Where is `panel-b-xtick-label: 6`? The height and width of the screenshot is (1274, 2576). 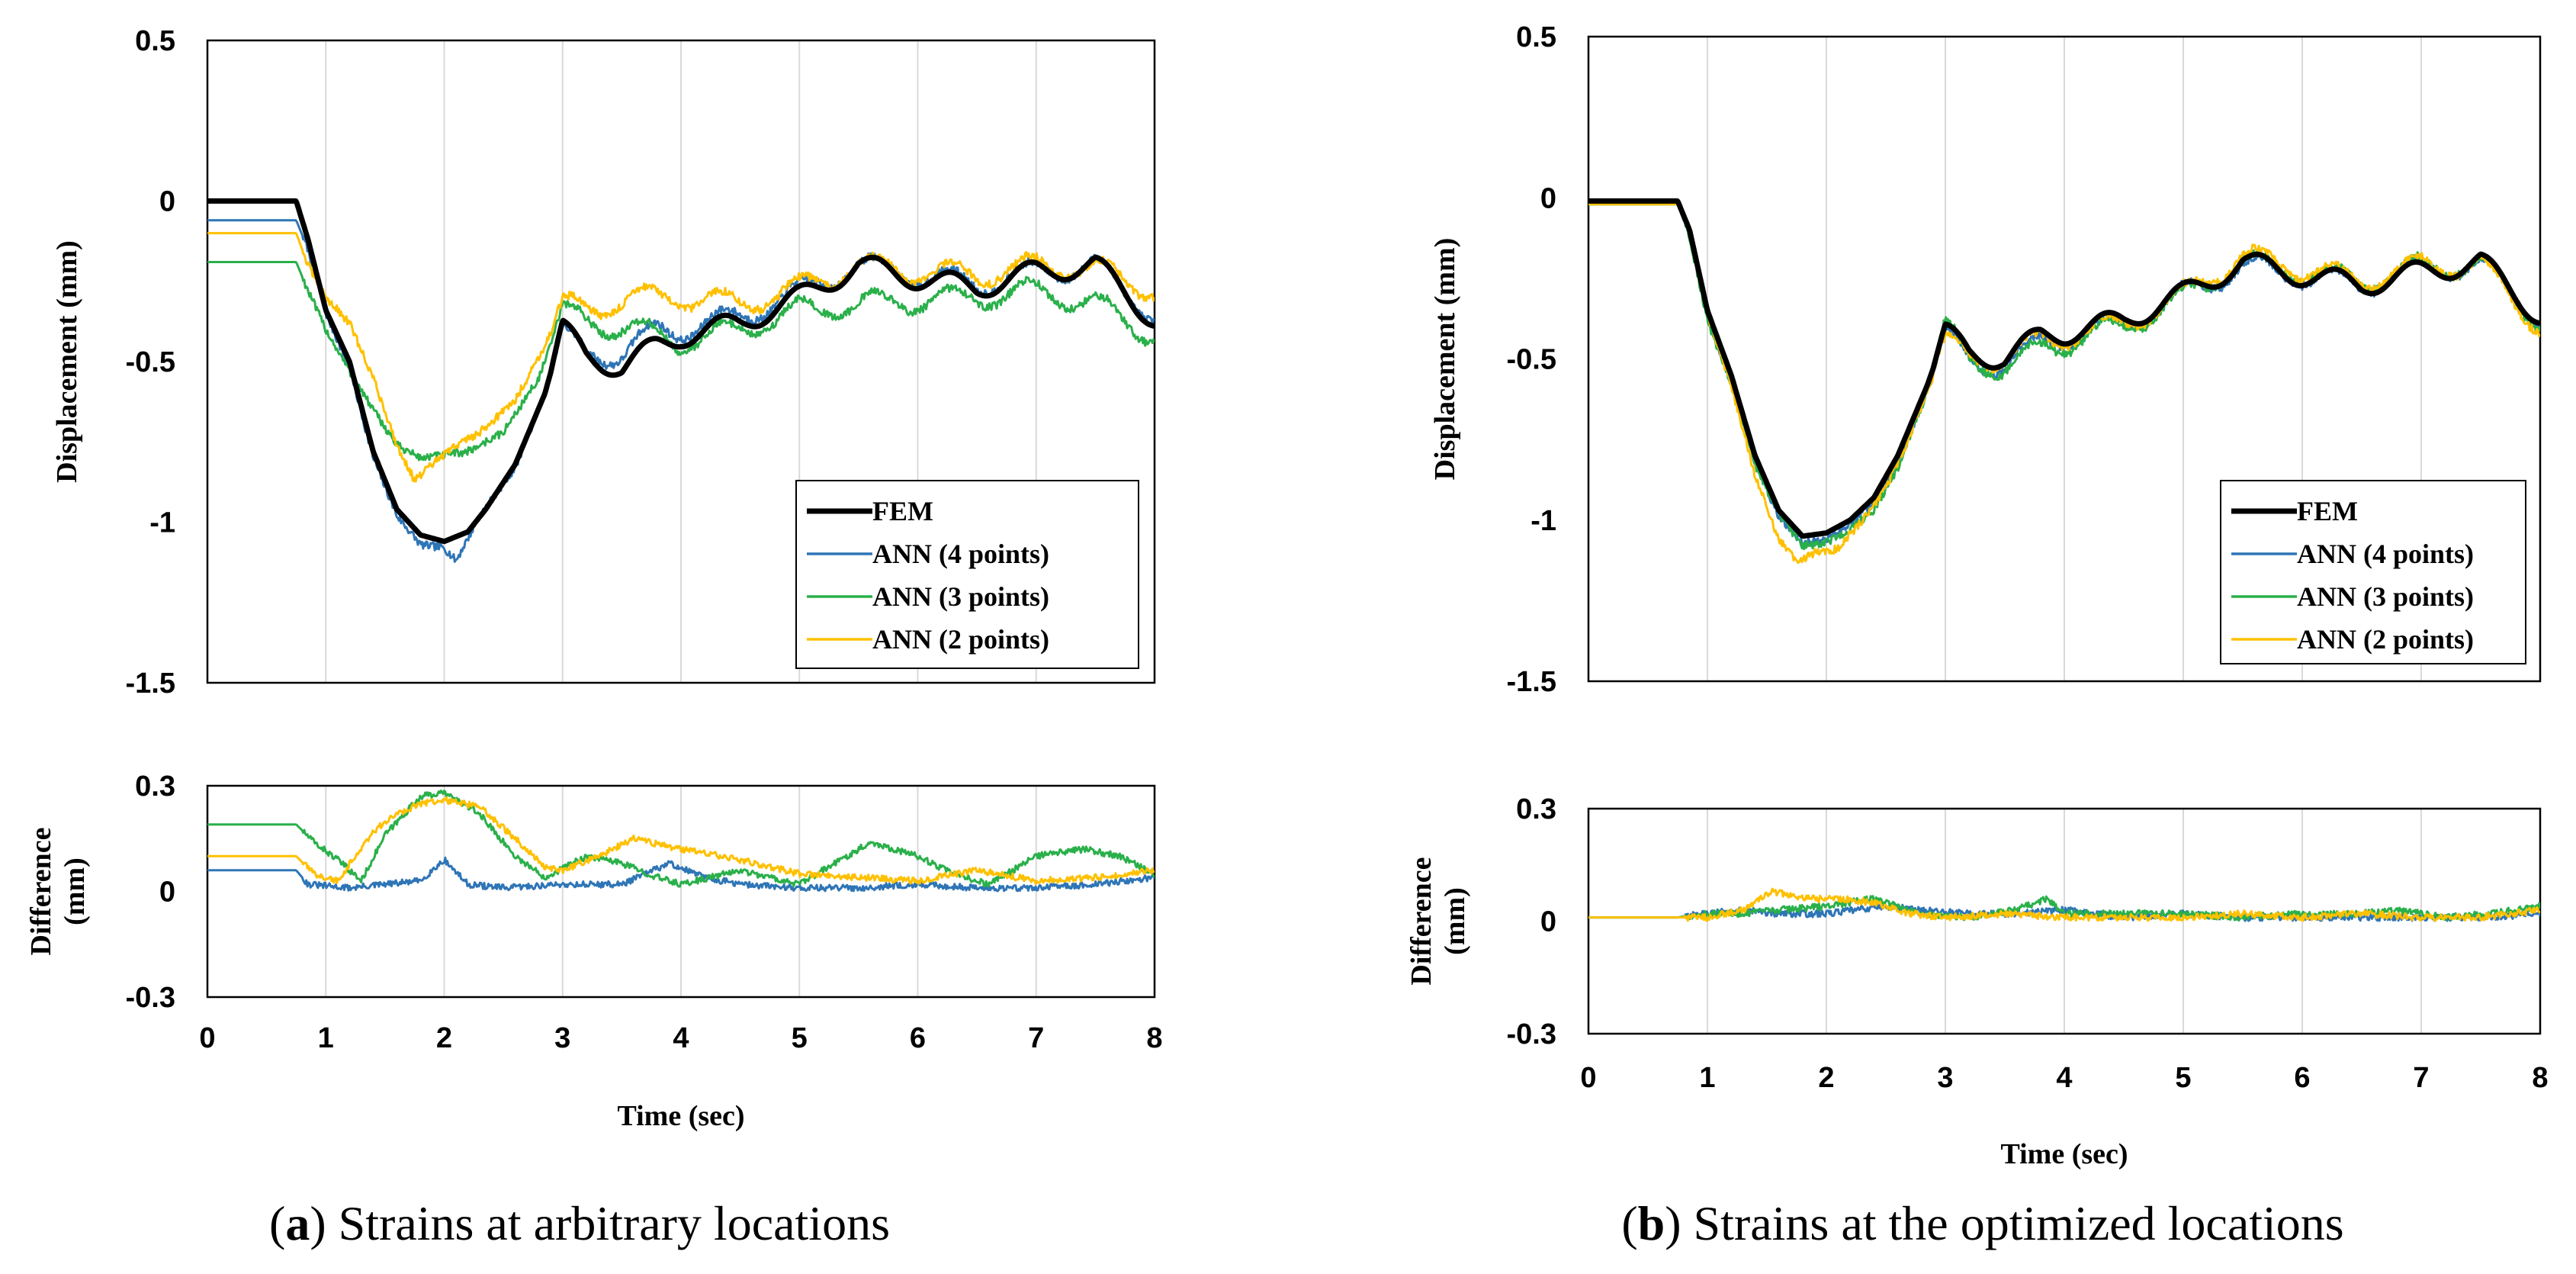
panel-b-xtick-label: 6 is located at coordinates (2302, 1078).